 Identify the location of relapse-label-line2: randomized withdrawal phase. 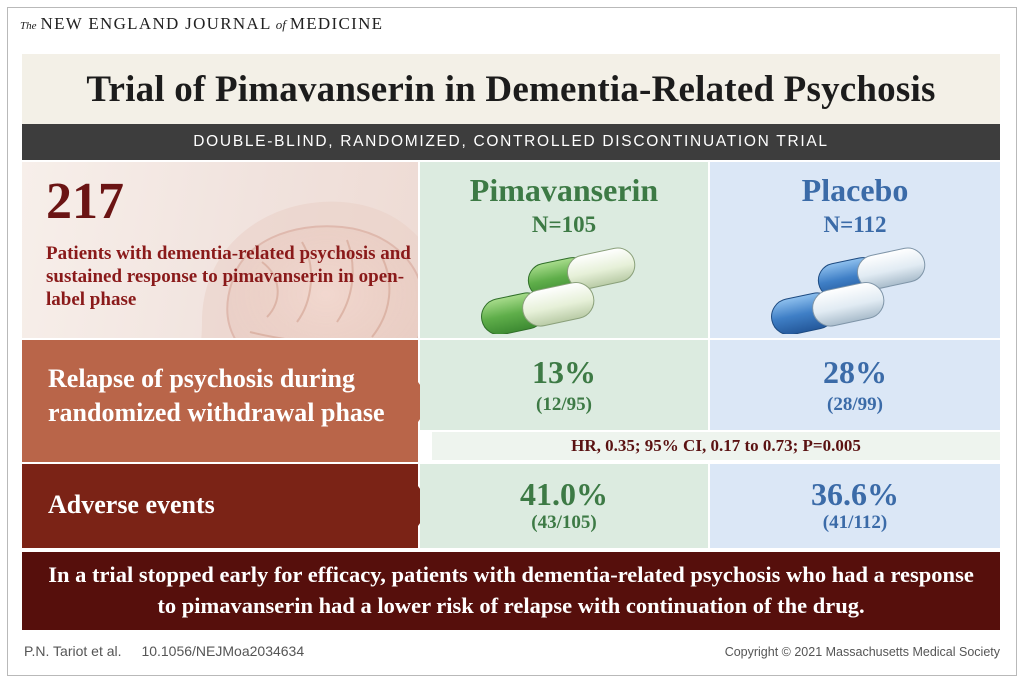
(216, 412).